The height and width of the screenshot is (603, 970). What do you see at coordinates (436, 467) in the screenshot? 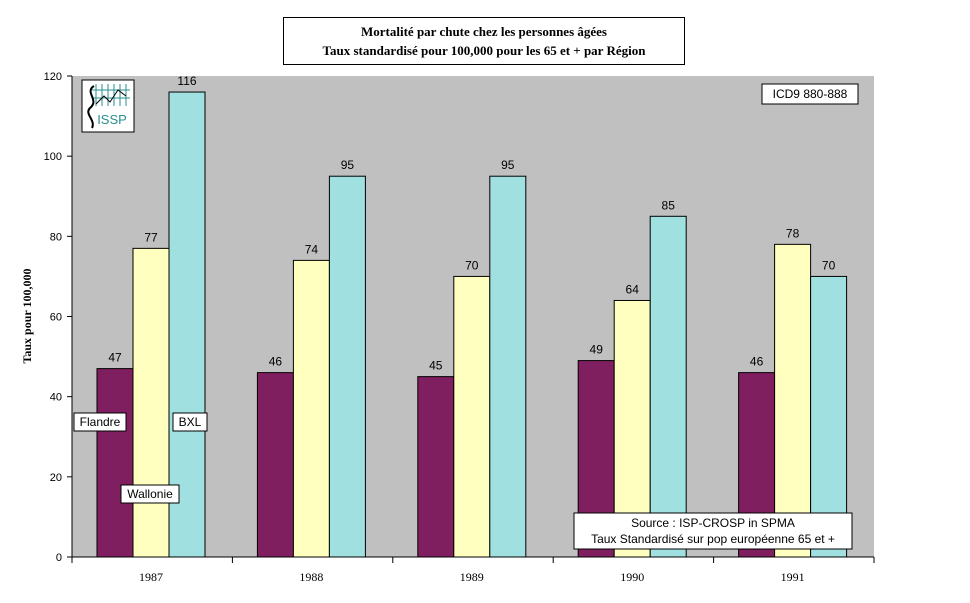
I see `bar-flandre-1989` at bounding box center [436, 467].